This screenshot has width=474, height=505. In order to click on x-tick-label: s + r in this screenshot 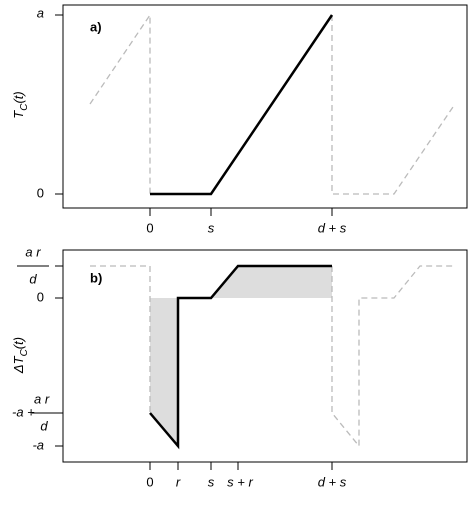, I will do `click(240, 481)`.